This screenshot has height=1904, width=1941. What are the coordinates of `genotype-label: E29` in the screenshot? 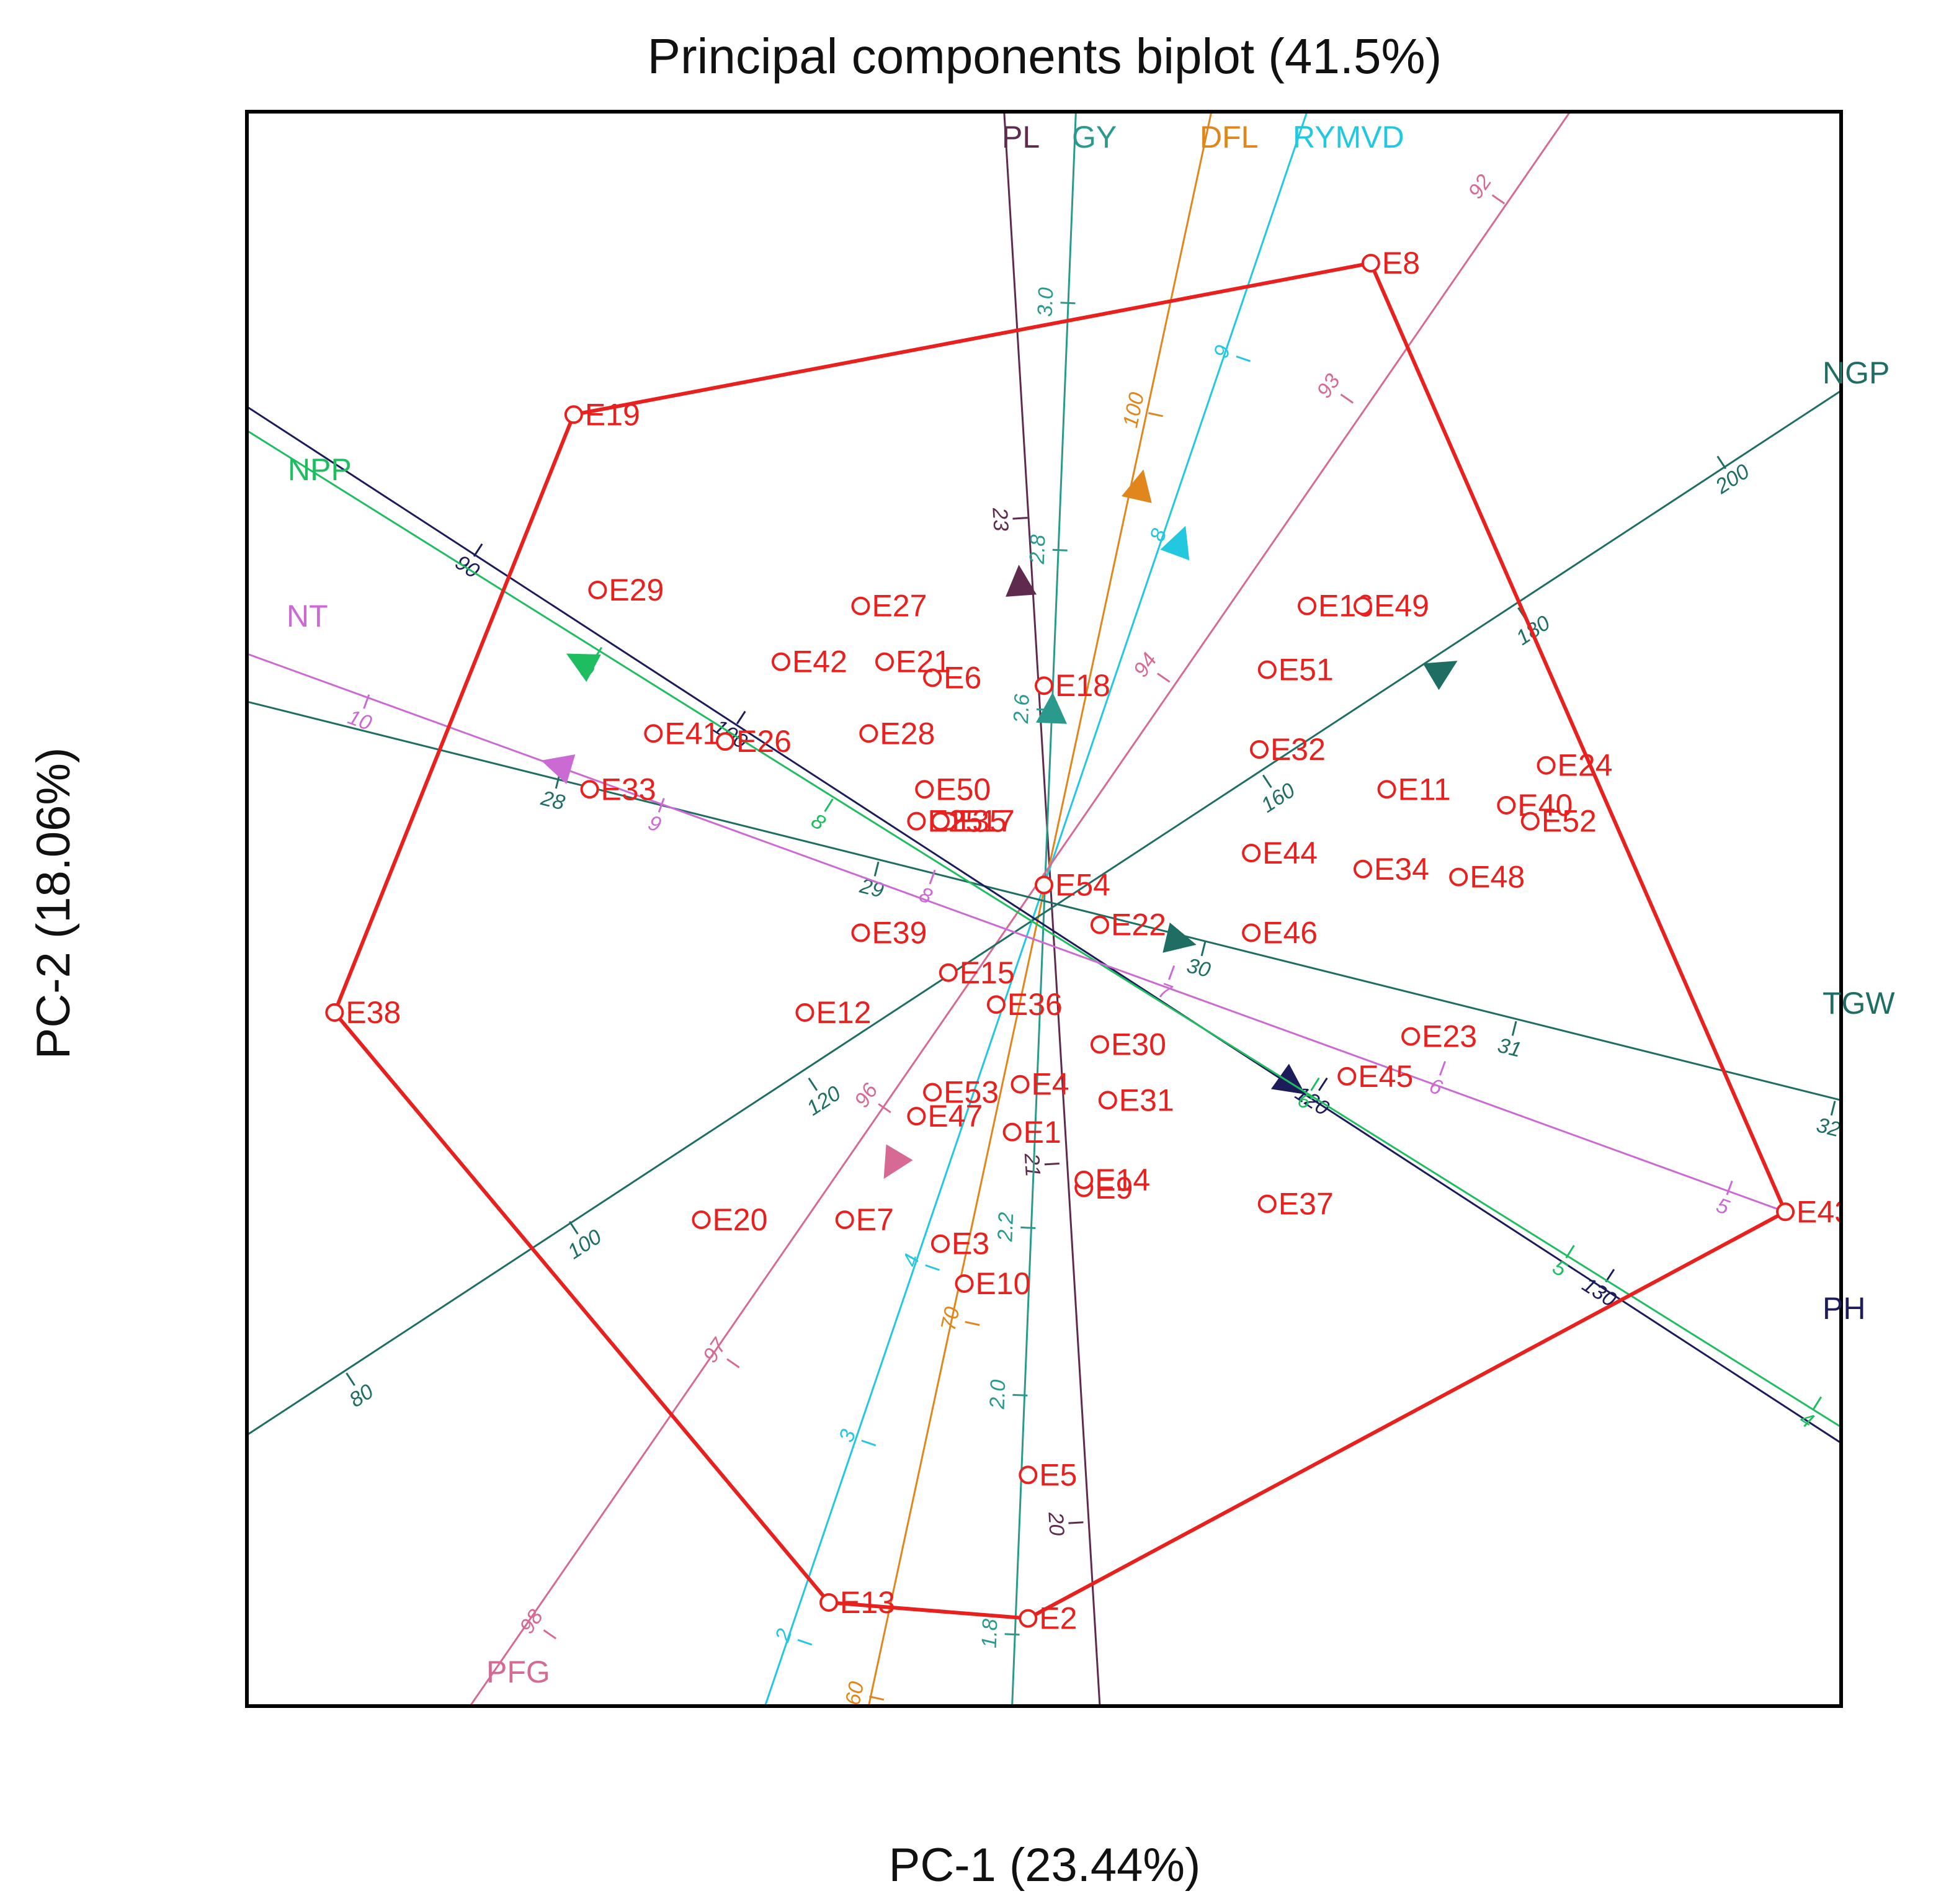 It's located at (636, 590).